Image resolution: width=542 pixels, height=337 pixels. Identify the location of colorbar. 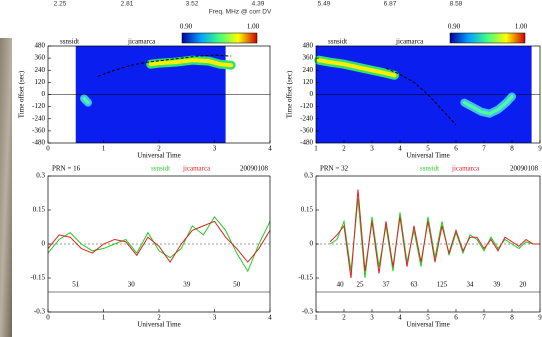
(487, 38).